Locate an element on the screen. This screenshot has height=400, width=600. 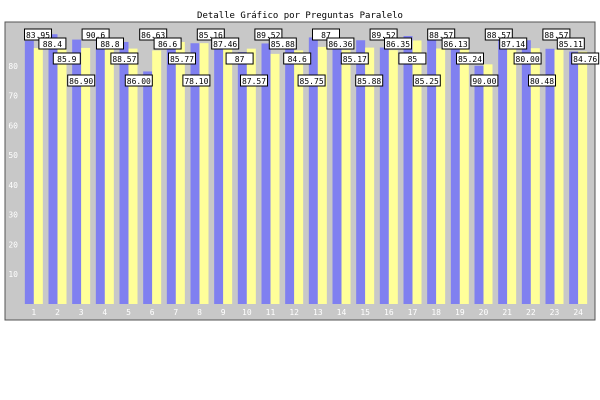
data-label-text: 87 is located at coordinates (326, 35).